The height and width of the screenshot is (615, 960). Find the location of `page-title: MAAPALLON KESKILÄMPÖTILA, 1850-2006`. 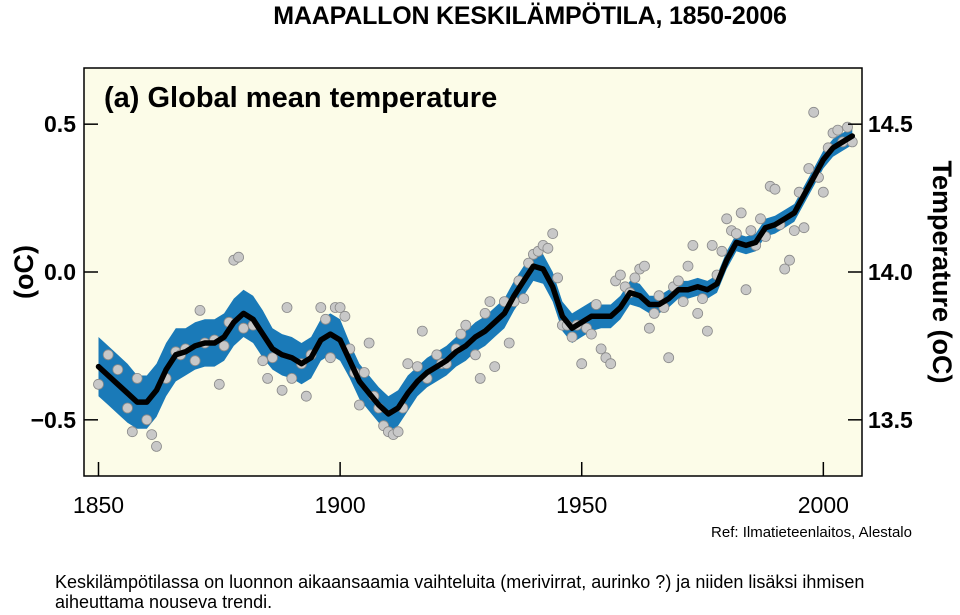

page-title: MAAPALLON KESKILÄMPÖTILA, 1850-2006 is located at coordinates (530, 16).